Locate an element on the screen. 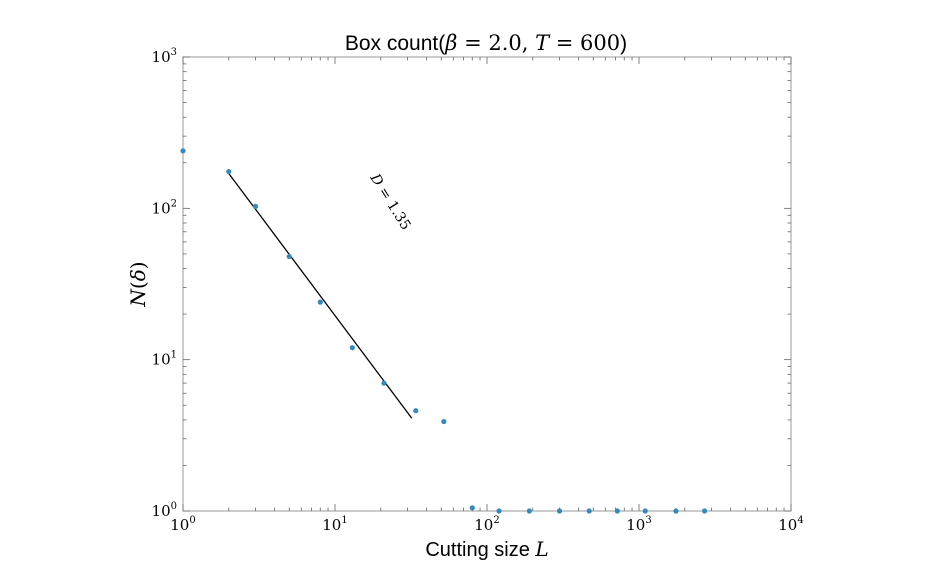  chart-title-suffix: ) is located at coordinates (623, 43).